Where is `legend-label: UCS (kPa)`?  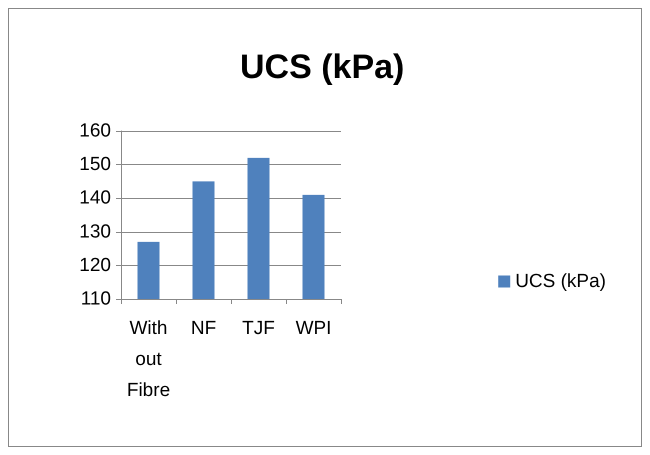 legend-label: UCS (kPa) is located at coordinates (560, 281).